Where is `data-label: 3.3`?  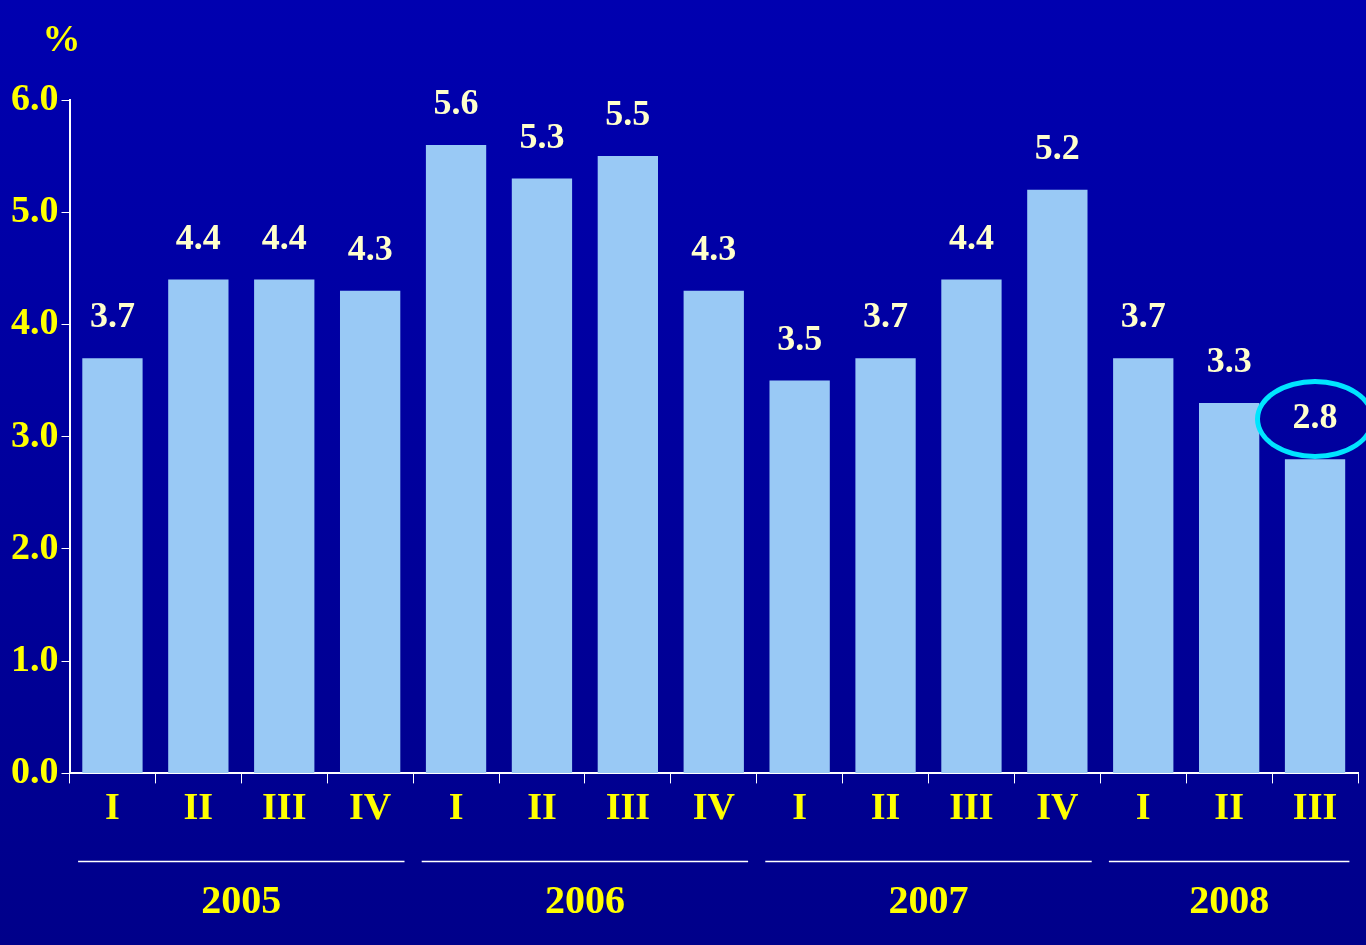
data-label: 3.3 is located at coordinates (1229, 360).